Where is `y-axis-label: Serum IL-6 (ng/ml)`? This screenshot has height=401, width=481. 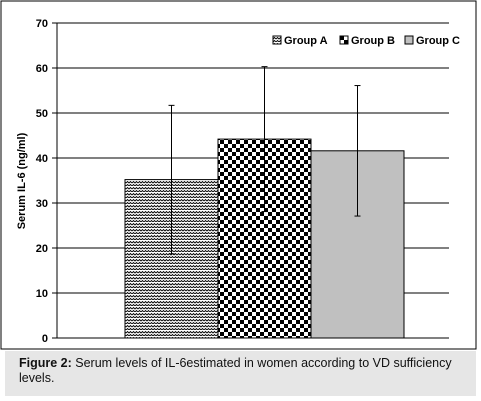
y-axis-label: Serum IL-6 (ng/ml) is located at coordinates (22, 180).